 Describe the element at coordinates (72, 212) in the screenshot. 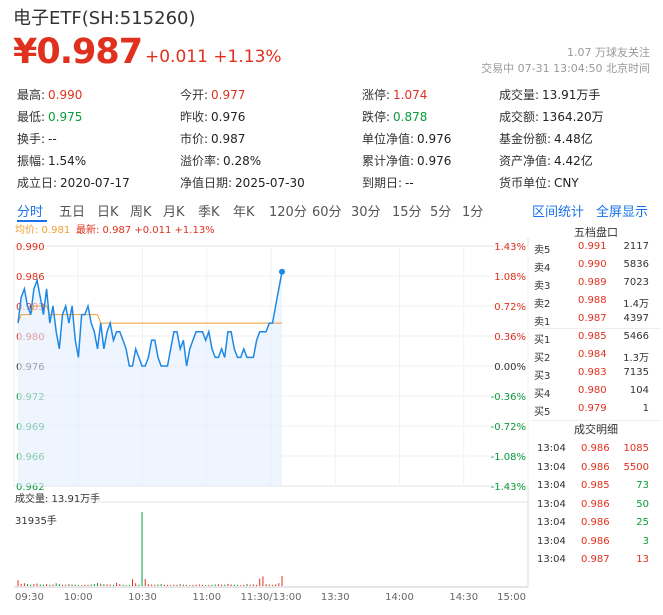

I see `tab-五日: 五日` at that location.